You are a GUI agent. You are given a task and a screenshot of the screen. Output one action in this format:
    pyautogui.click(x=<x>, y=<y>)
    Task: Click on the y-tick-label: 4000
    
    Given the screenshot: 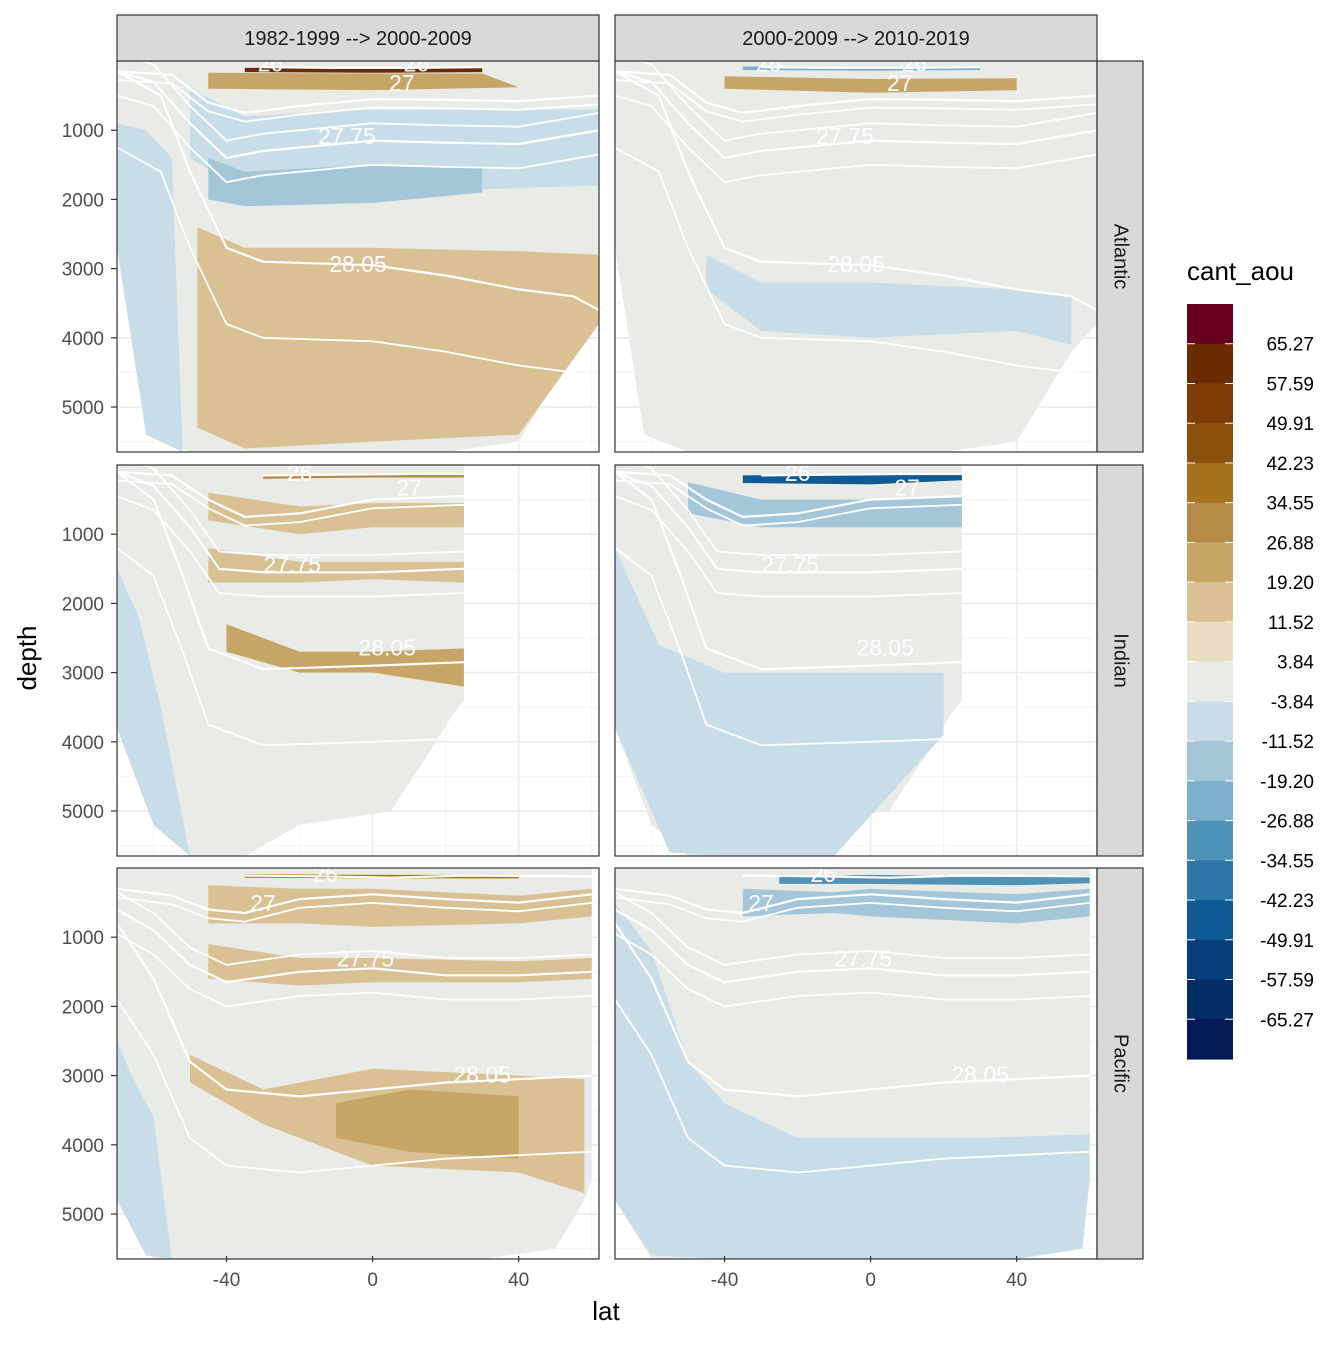 What is the action you would take?
    pyautogui.click(x=83, y=1146)
    